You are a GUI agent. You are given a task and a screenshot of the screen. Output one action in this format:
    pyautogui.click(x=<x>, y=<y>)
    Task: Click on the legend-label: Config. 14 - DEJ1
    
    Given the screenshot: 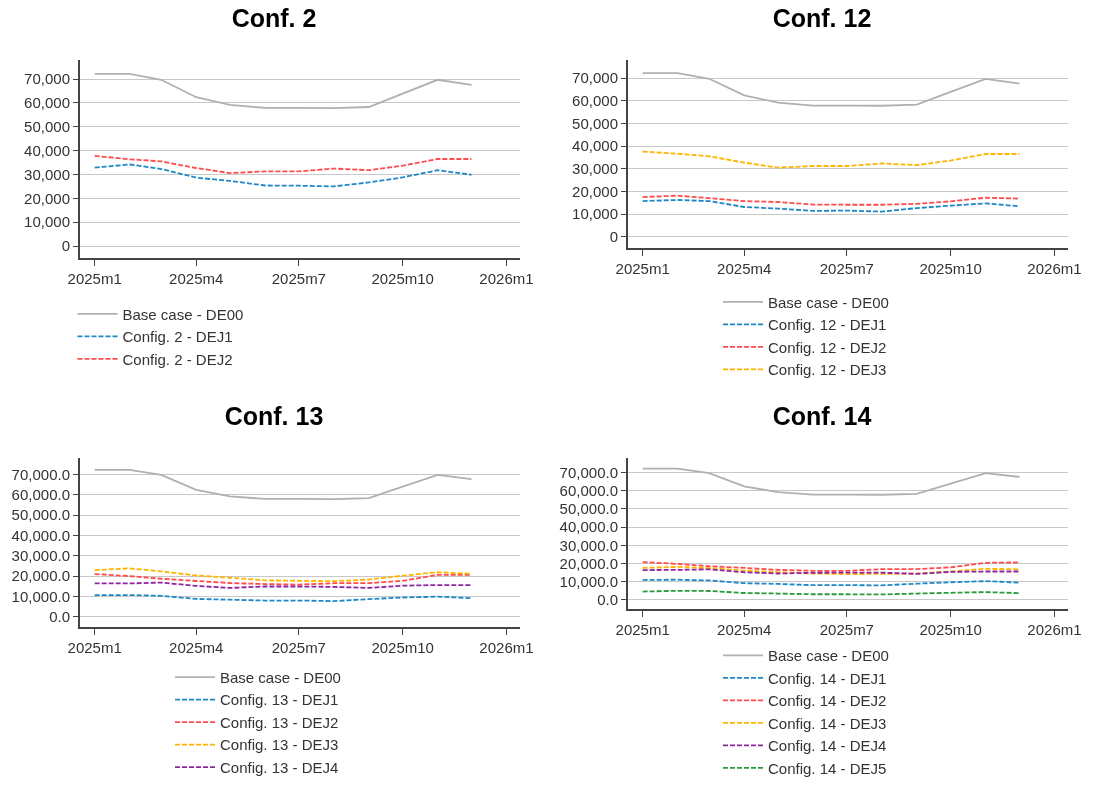 What is the action you would take?
    pyautogui.click(x=827, y=678)
    